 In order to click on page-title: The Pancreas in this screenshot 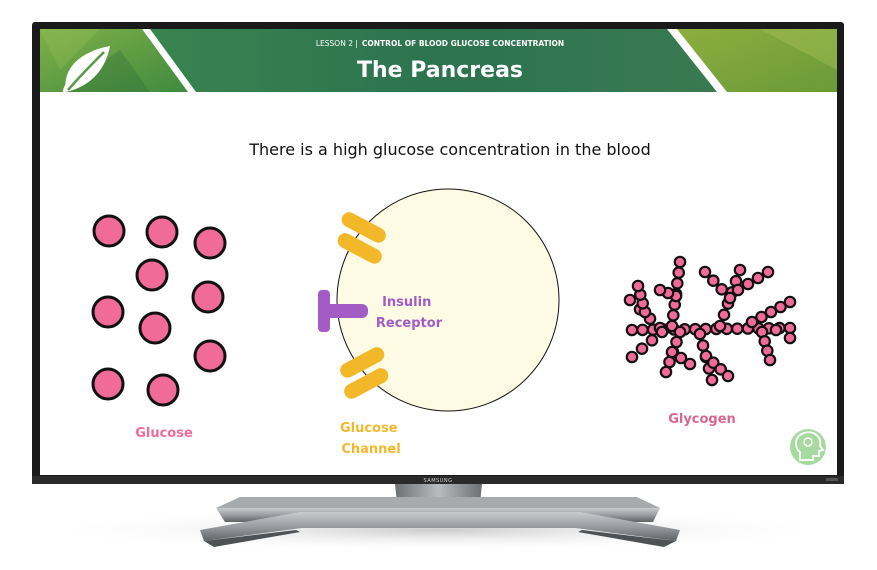, I will do `click(440, 70)`.